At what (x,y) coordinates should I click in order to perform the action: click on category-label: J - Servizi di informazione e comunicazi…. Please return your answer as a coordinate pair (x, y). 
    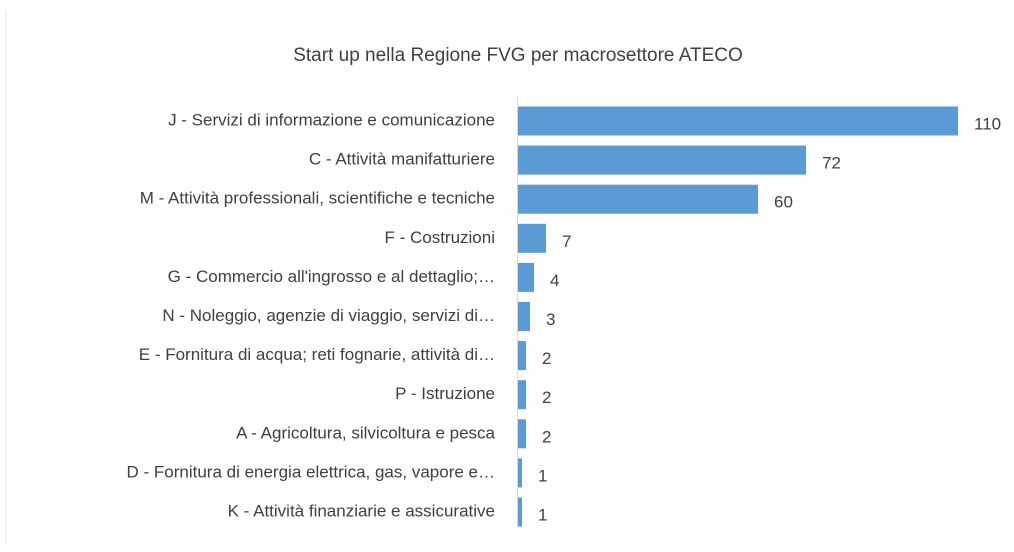
    Looking at the image, I should click on (331, 119).